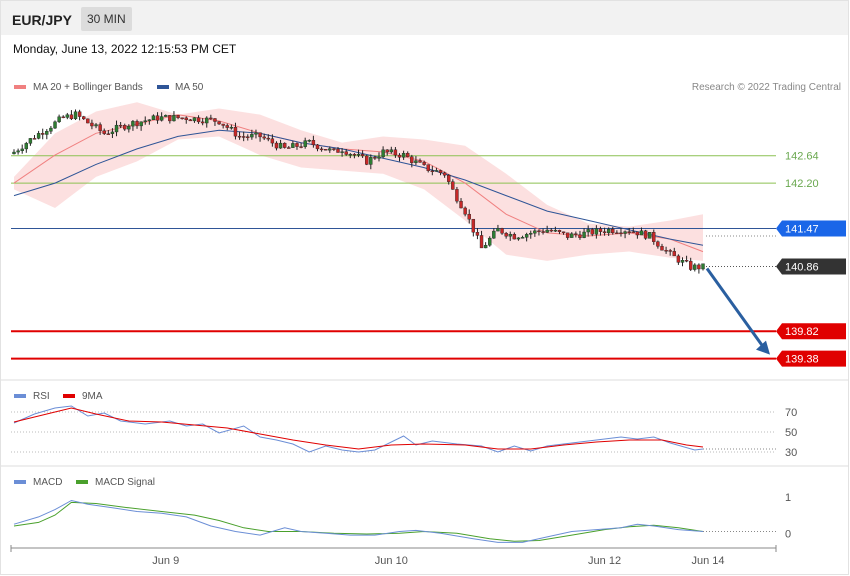 The width and height of the screenshot is (850, 576). Describe the element at coordinates (802, 184) in the screenshot. I see `resistance-label-1: 142.20` at that location.